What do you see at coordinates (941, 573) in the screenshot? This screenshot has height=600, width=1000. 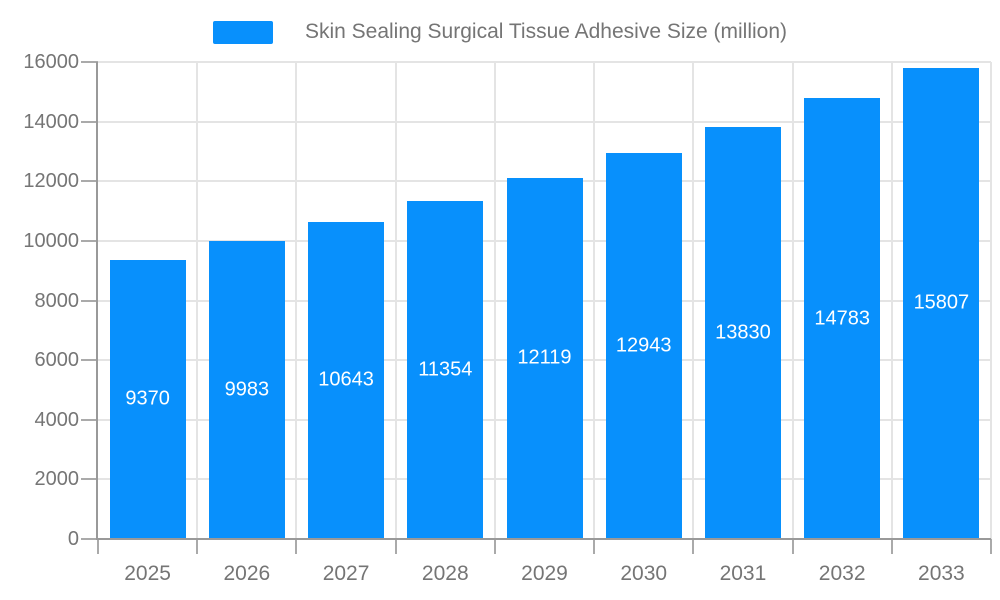 I see `x-axis-label: 2033` at bounding box center [941, 573].